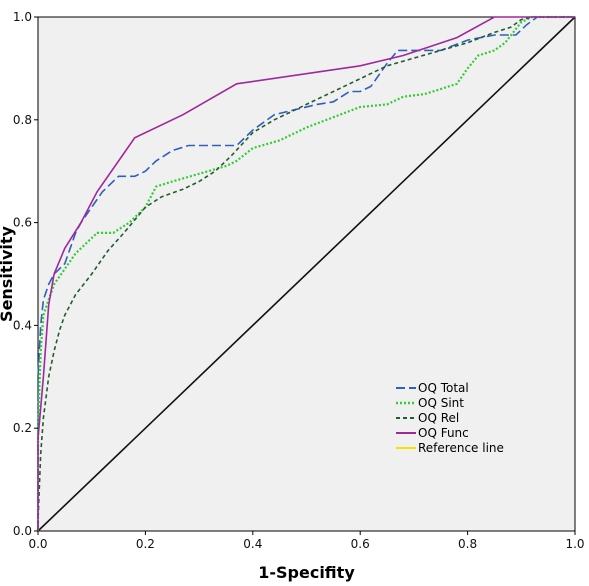  What do you see at coordinates (8, 273) in the screenshot?
I see `y-axis-title: Sensitivity` at bounding box center [8, 273].